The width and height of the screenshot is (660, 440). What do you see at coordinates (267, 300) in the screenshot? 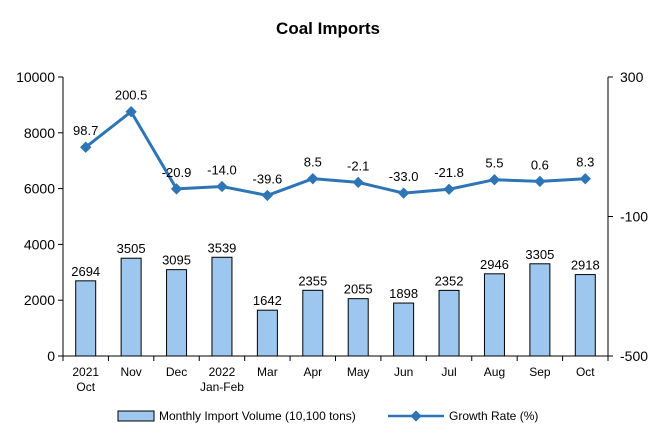
I see `bar-data-label: 1642` at bounding box center [267, 300].